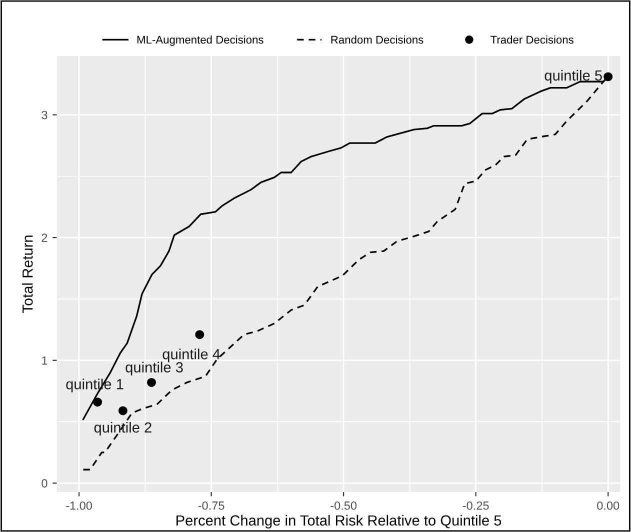  I want to click on y-tick-label: 3, so click(45, 115).